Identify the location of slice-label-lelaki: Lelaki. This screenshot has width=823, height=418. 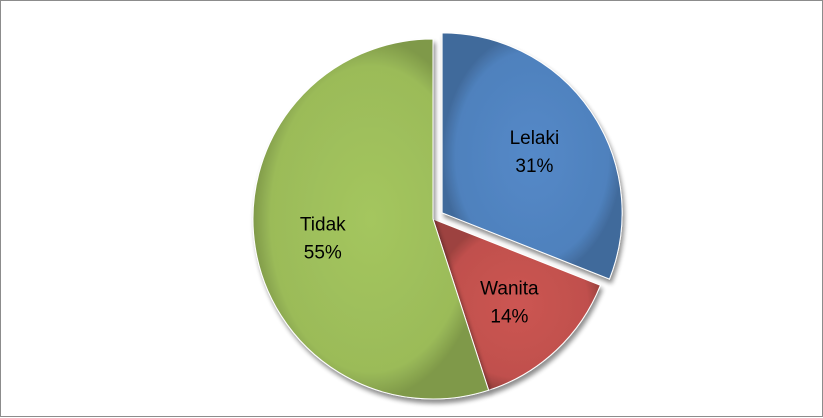
(535, 138).